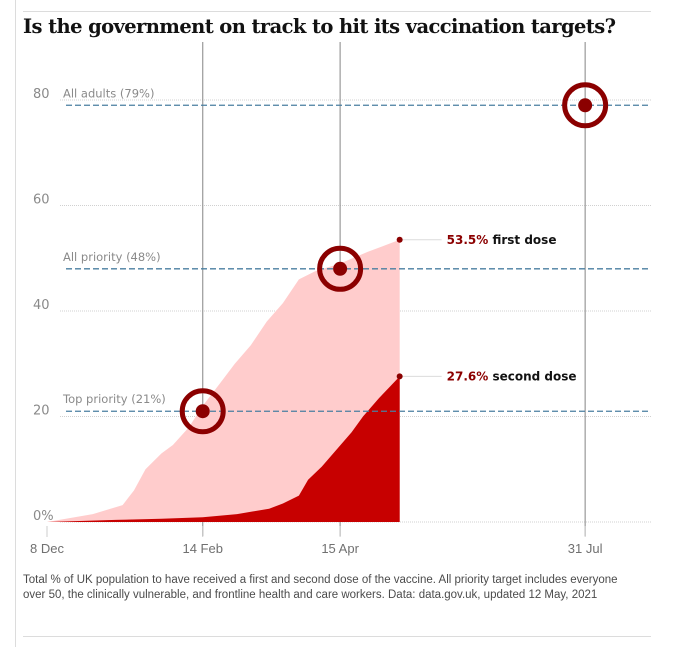 This screenshot has height=647, width=675. Describe the element at coordinates (202, 548) in the screenshot. I see `x-tick-label: 14 Feb` at that location.